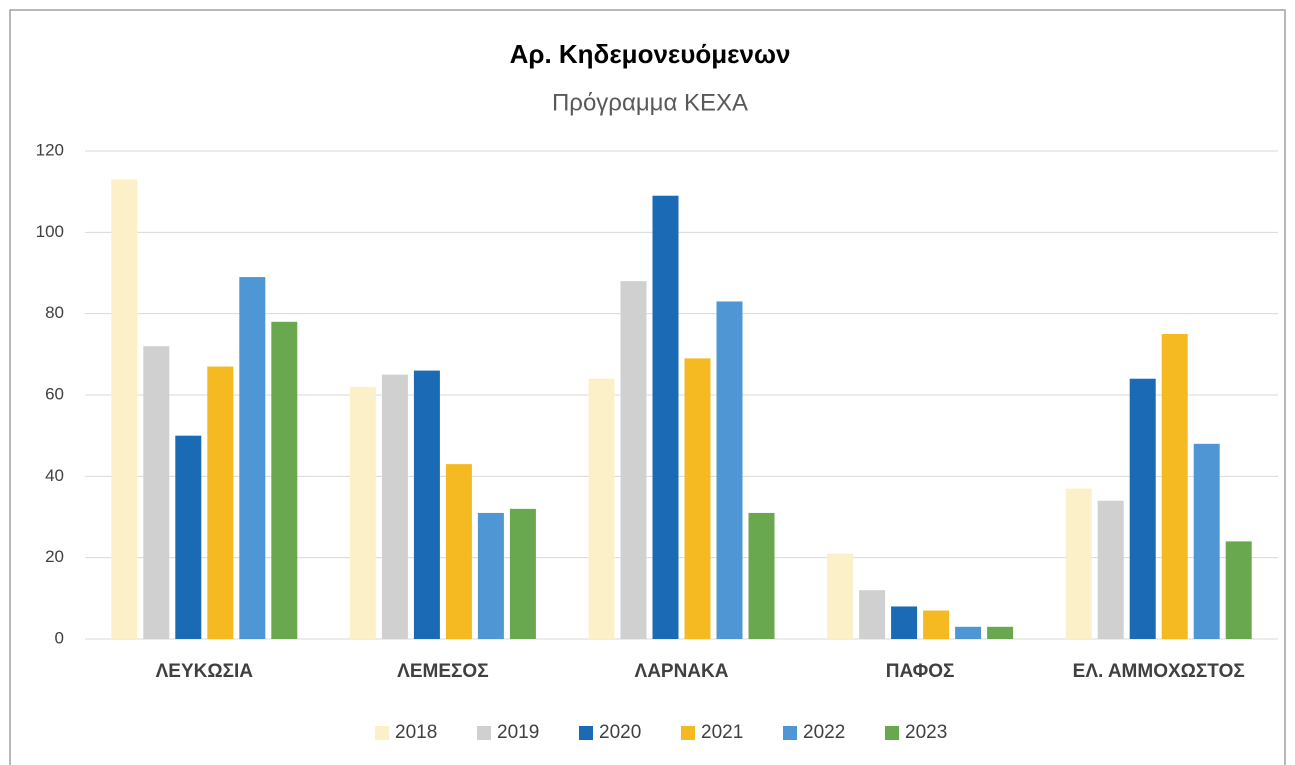 Image resolution: width=1295 pixels, height=765 pixels. What do you see at coordinates (54, 475) in the screenshot?
I see `y-tick-label: 40` at bounding box center [54, 475].